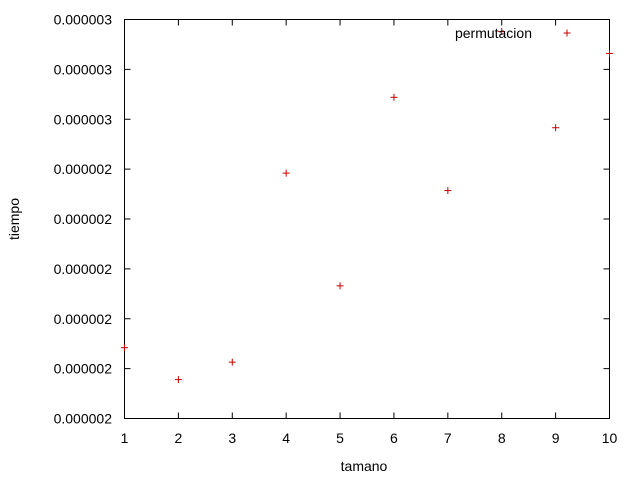 The height and width of the screenshot is (480, 640). I want to click on x-axis-label: tamano, so click(364, 466).